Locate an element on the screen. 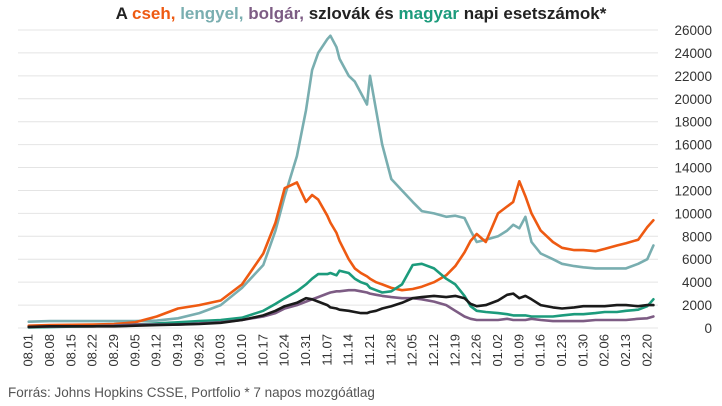 The height and width of the screenshot is (406, 722). y-tick-label: 18000 is located at coordinates (693, 122).